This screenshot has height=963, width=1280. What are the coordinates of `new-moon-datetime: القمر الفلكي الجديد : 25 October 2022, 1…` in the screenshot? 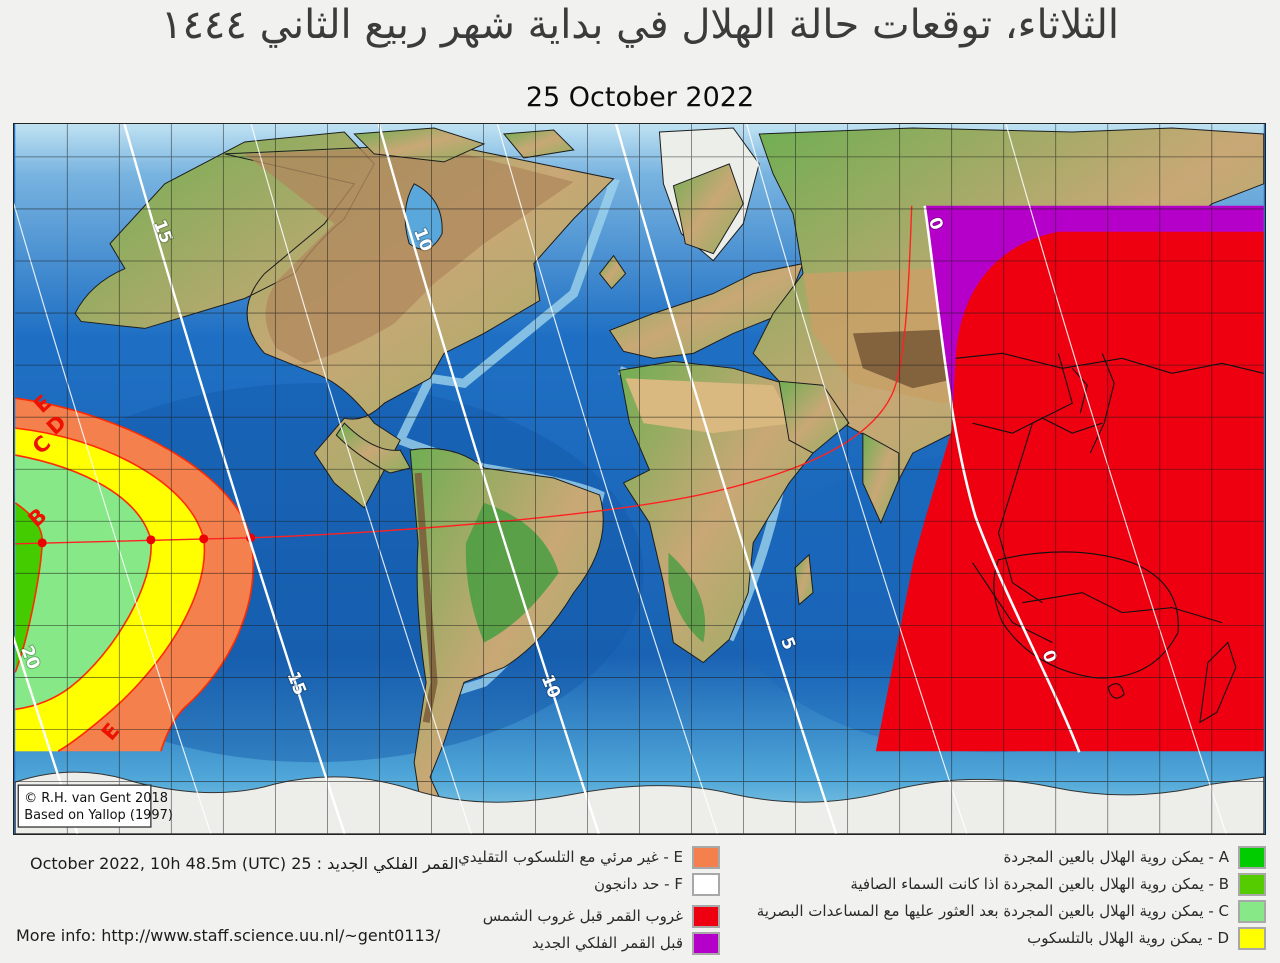 It's located at (244, 863).